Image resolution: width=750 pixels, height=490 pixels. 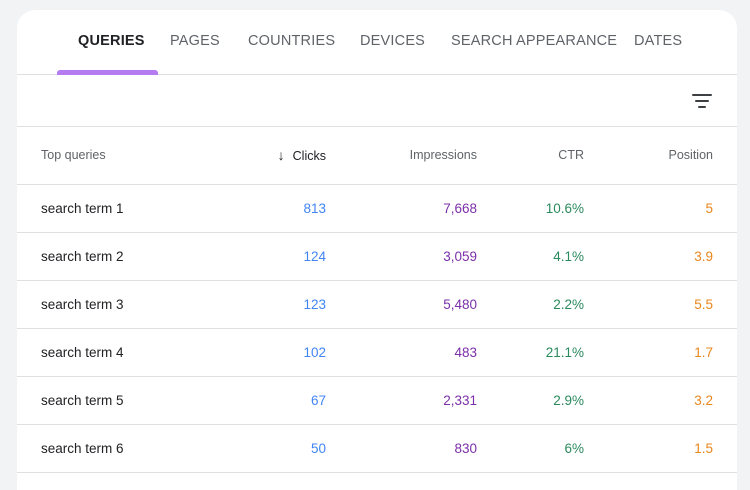 What do you see at coordinates (314, 352) in the screenshot?
I see `clicks-cell: 102` at bounding box center [314, 352].